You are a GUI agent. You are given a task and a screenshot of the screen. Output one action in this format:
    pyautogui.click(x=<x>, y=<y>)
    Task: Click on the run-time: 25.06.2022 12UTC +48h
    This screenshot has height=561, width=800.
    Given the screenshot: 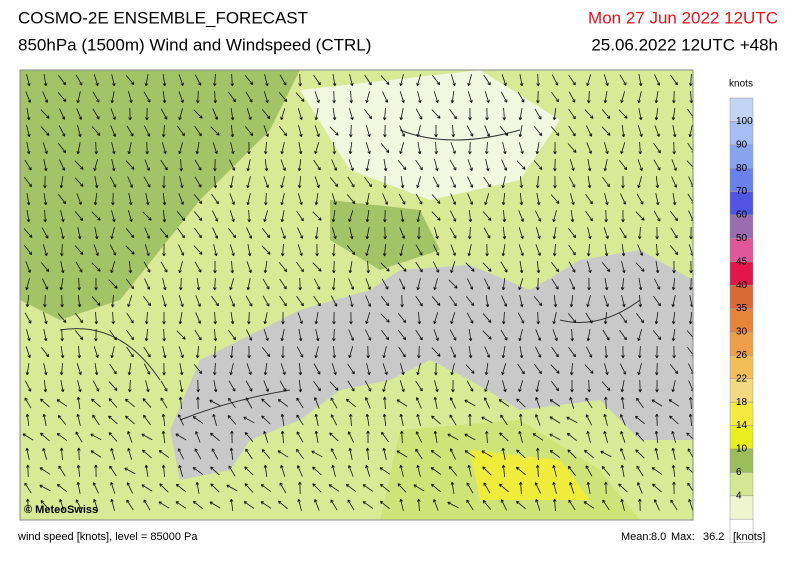 What is the action you would take?
    pyautogui.click(x=684, y=44)
    